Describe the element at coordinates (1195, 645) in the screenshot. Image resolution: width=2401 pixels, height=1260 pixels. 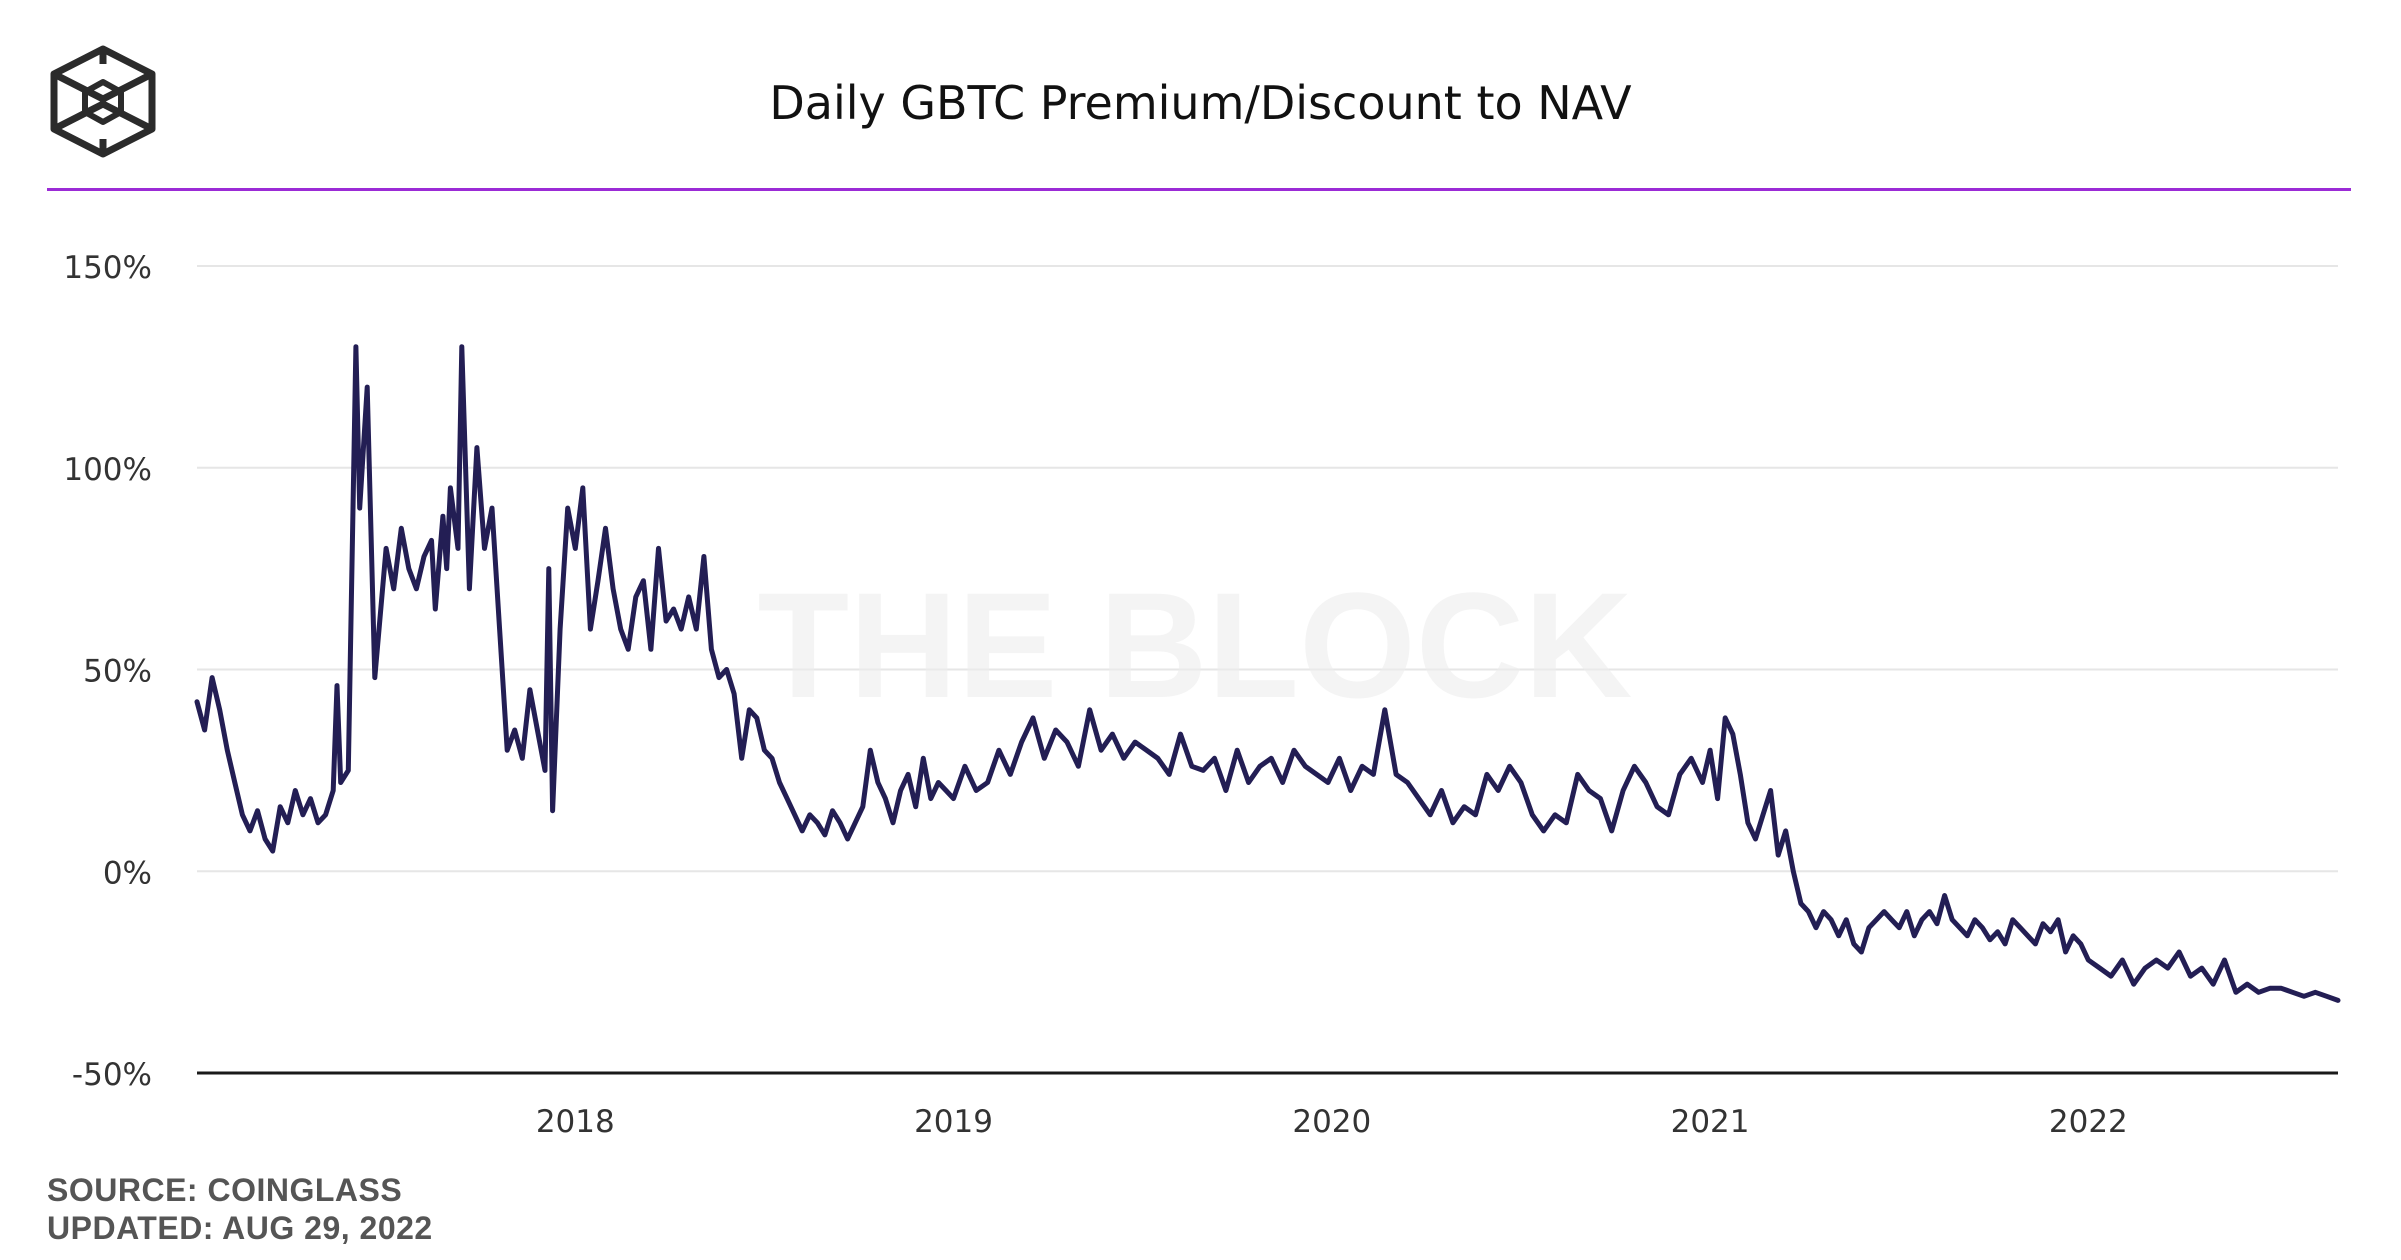
I see `watermark: THE BLOCK` at that location.